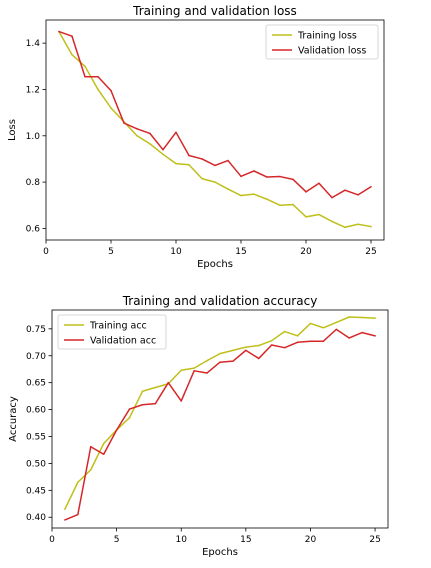  Describe the element at coordinates (182, 540) in the screenshot. I see `chart-2-x-tick-label: 10` at that location.